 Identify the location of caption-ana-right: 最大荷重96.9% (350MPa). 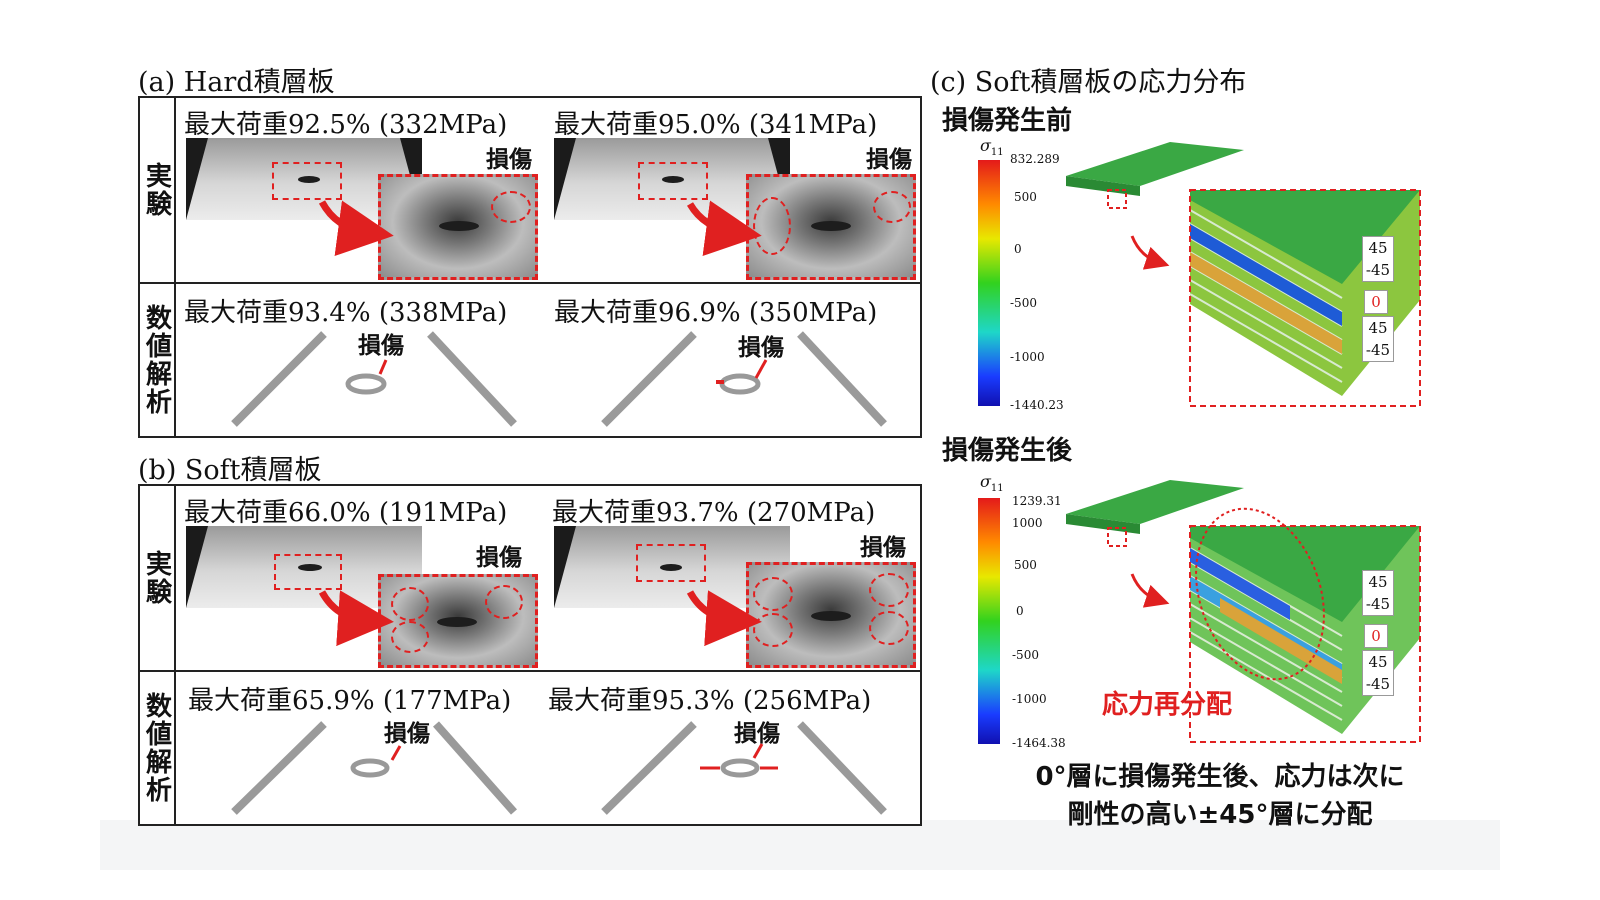
(716, 313).